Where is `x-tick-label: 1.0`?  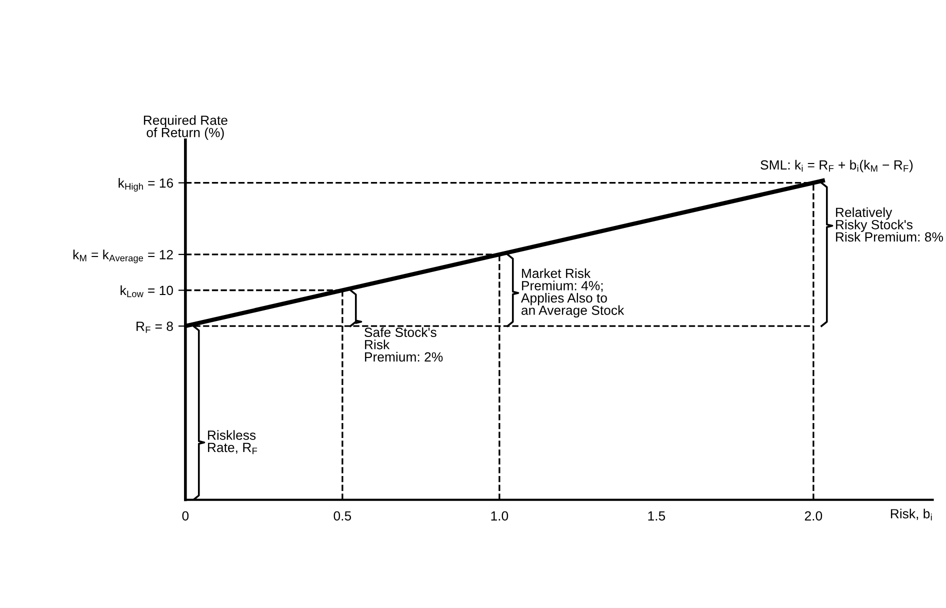 x-tick-label: 1.0 is located at coordinates (499, 516).